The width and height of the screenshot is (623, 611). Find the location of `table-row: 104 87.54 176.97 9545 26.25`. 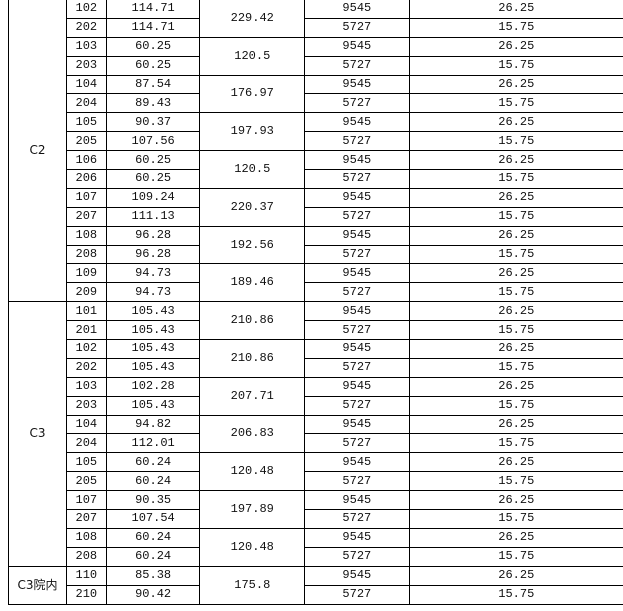

table-row: 104 87.54 176.97 9545 26.25 is located at coordinates (316, 94).